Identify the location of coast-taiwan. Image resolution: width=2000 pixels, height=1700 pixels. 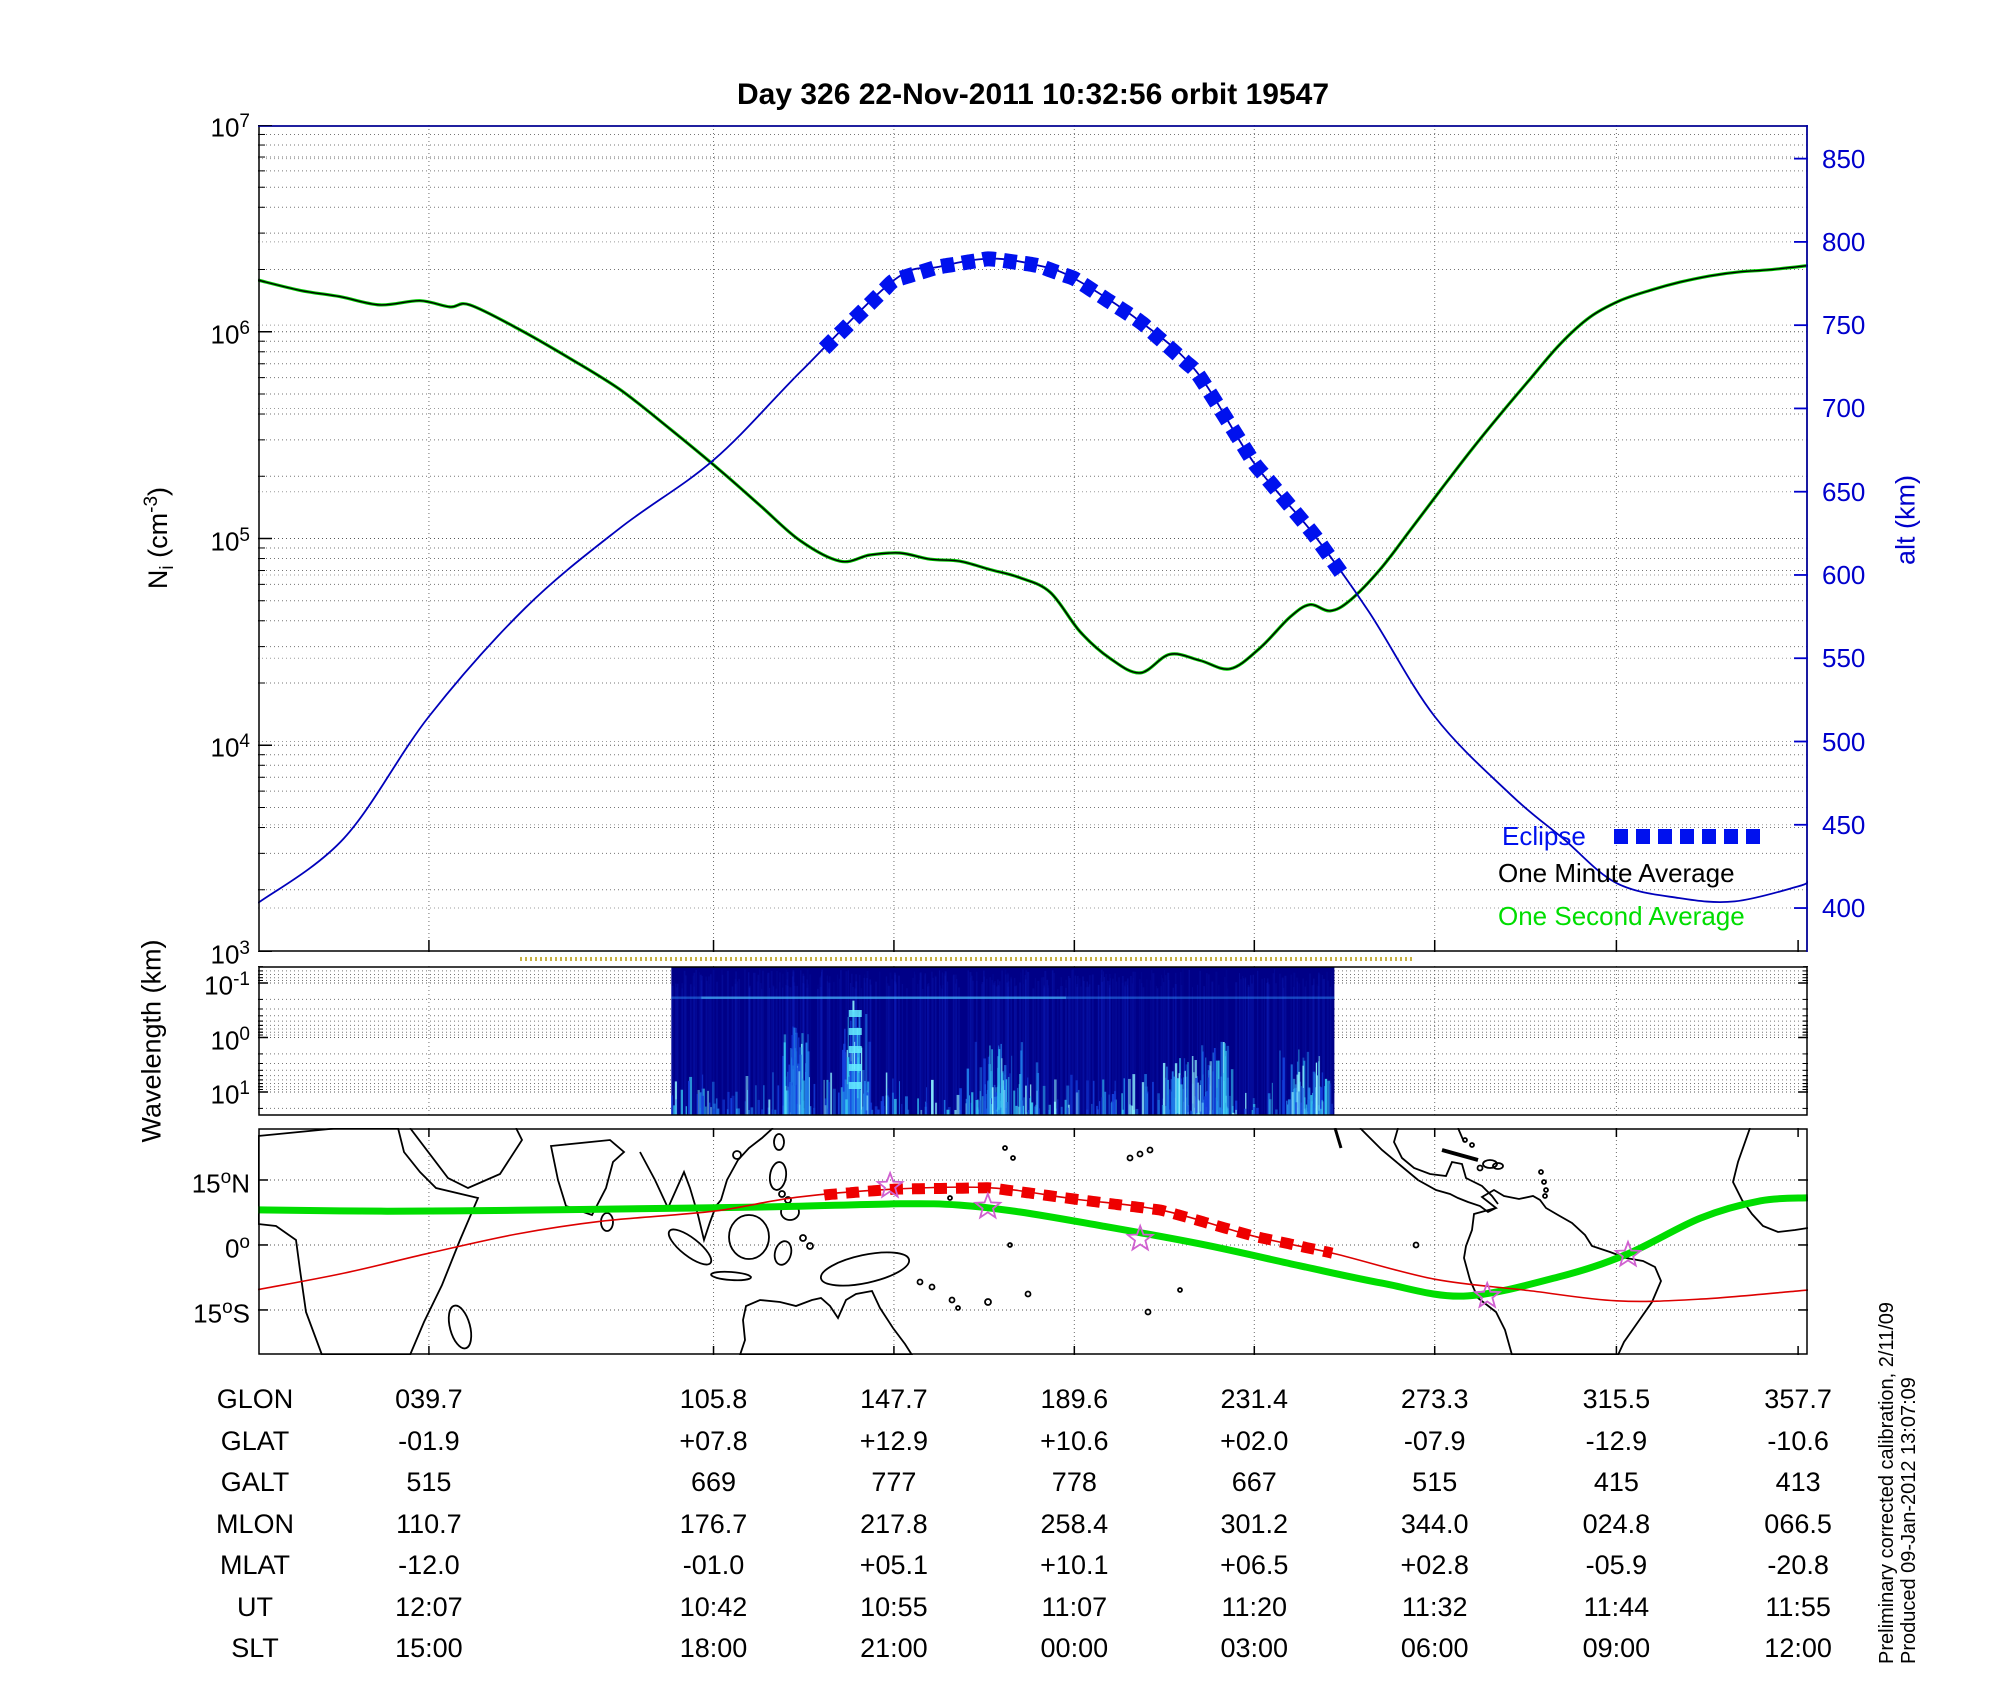
(779, 1142).